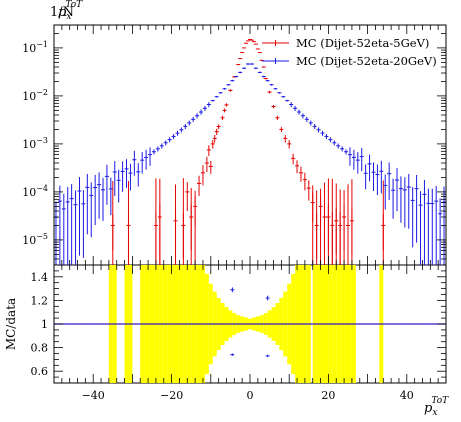 The image size is (461, 422). I want to click on main-y-title-var: pxToT, so click(70, 11).